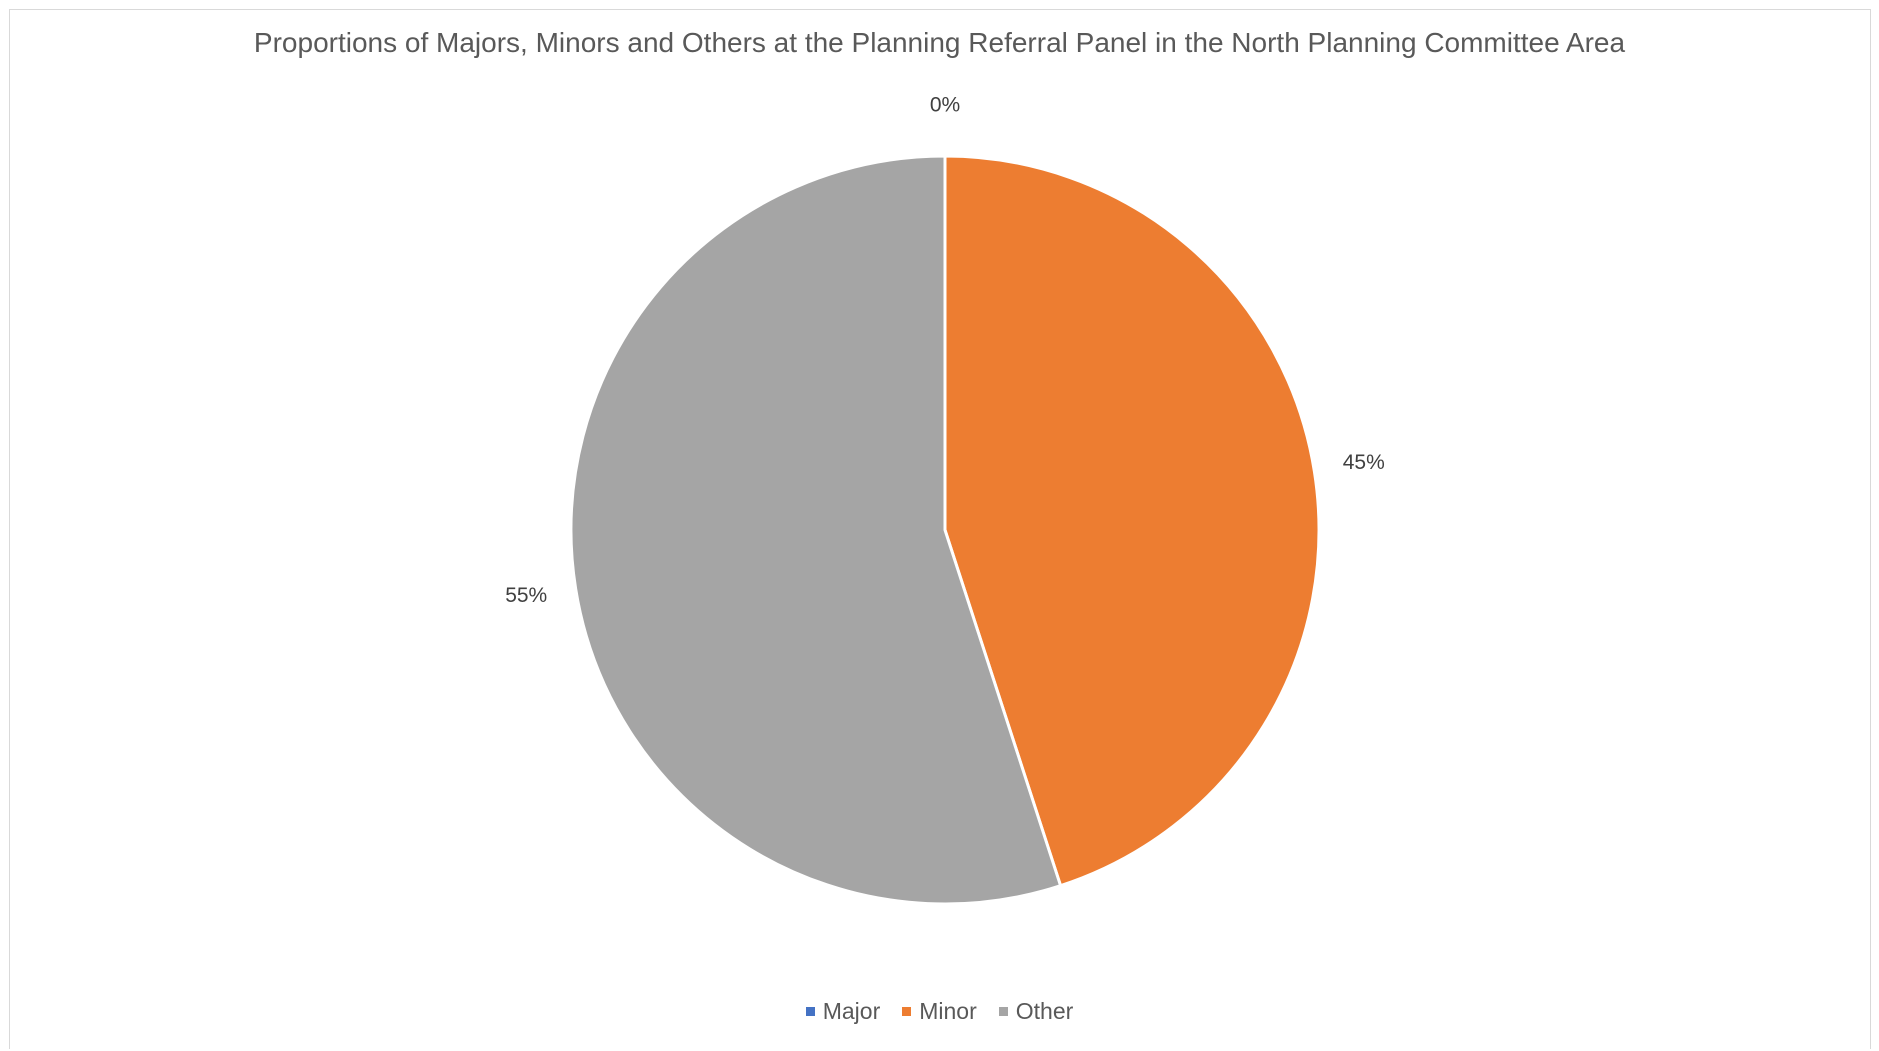 The width and height of the screenshot is (1879, 1051). Describe the element at coordinates (810, 1011) in the screenshot. I see `legend-swatch-major` at that location.